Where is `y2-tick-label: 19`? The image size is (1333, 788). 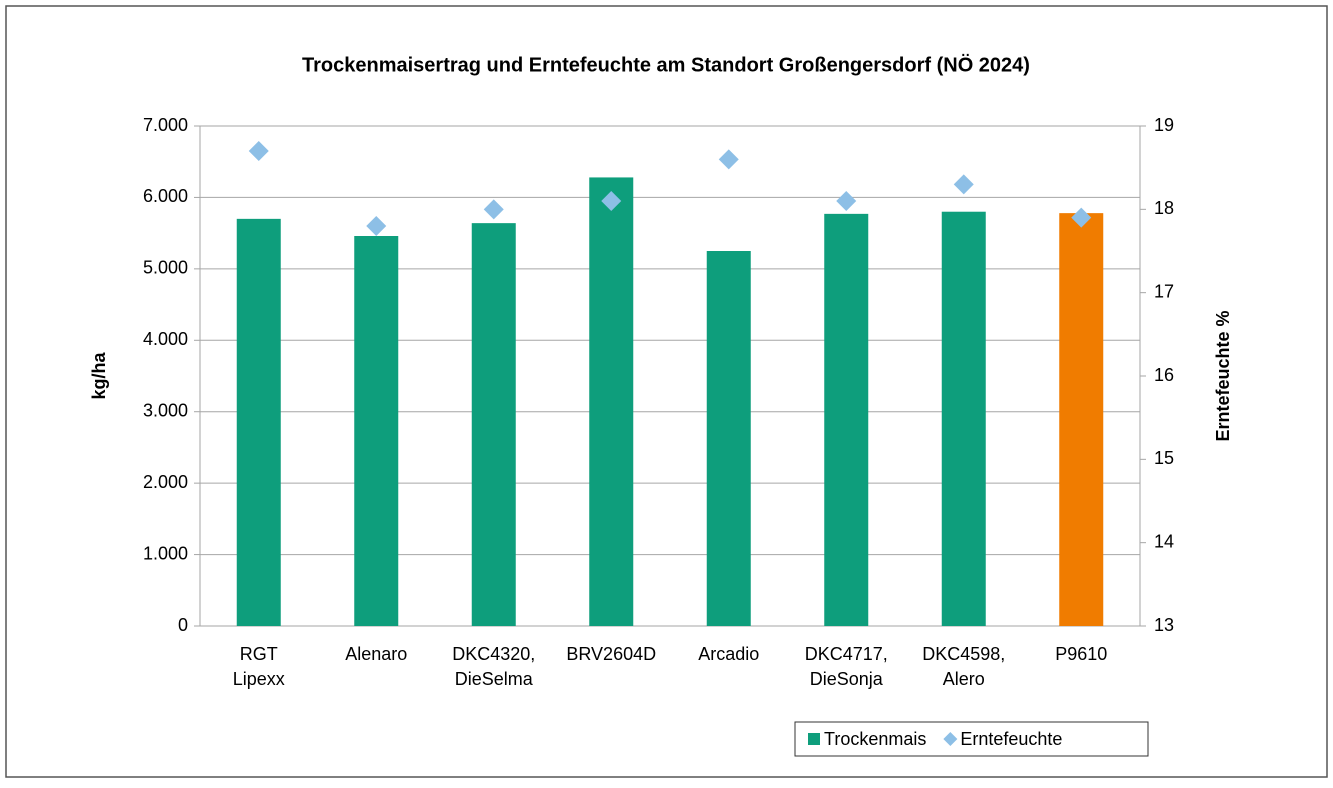
y2-tick-label: 19 is located at coordinates (1164, 125).